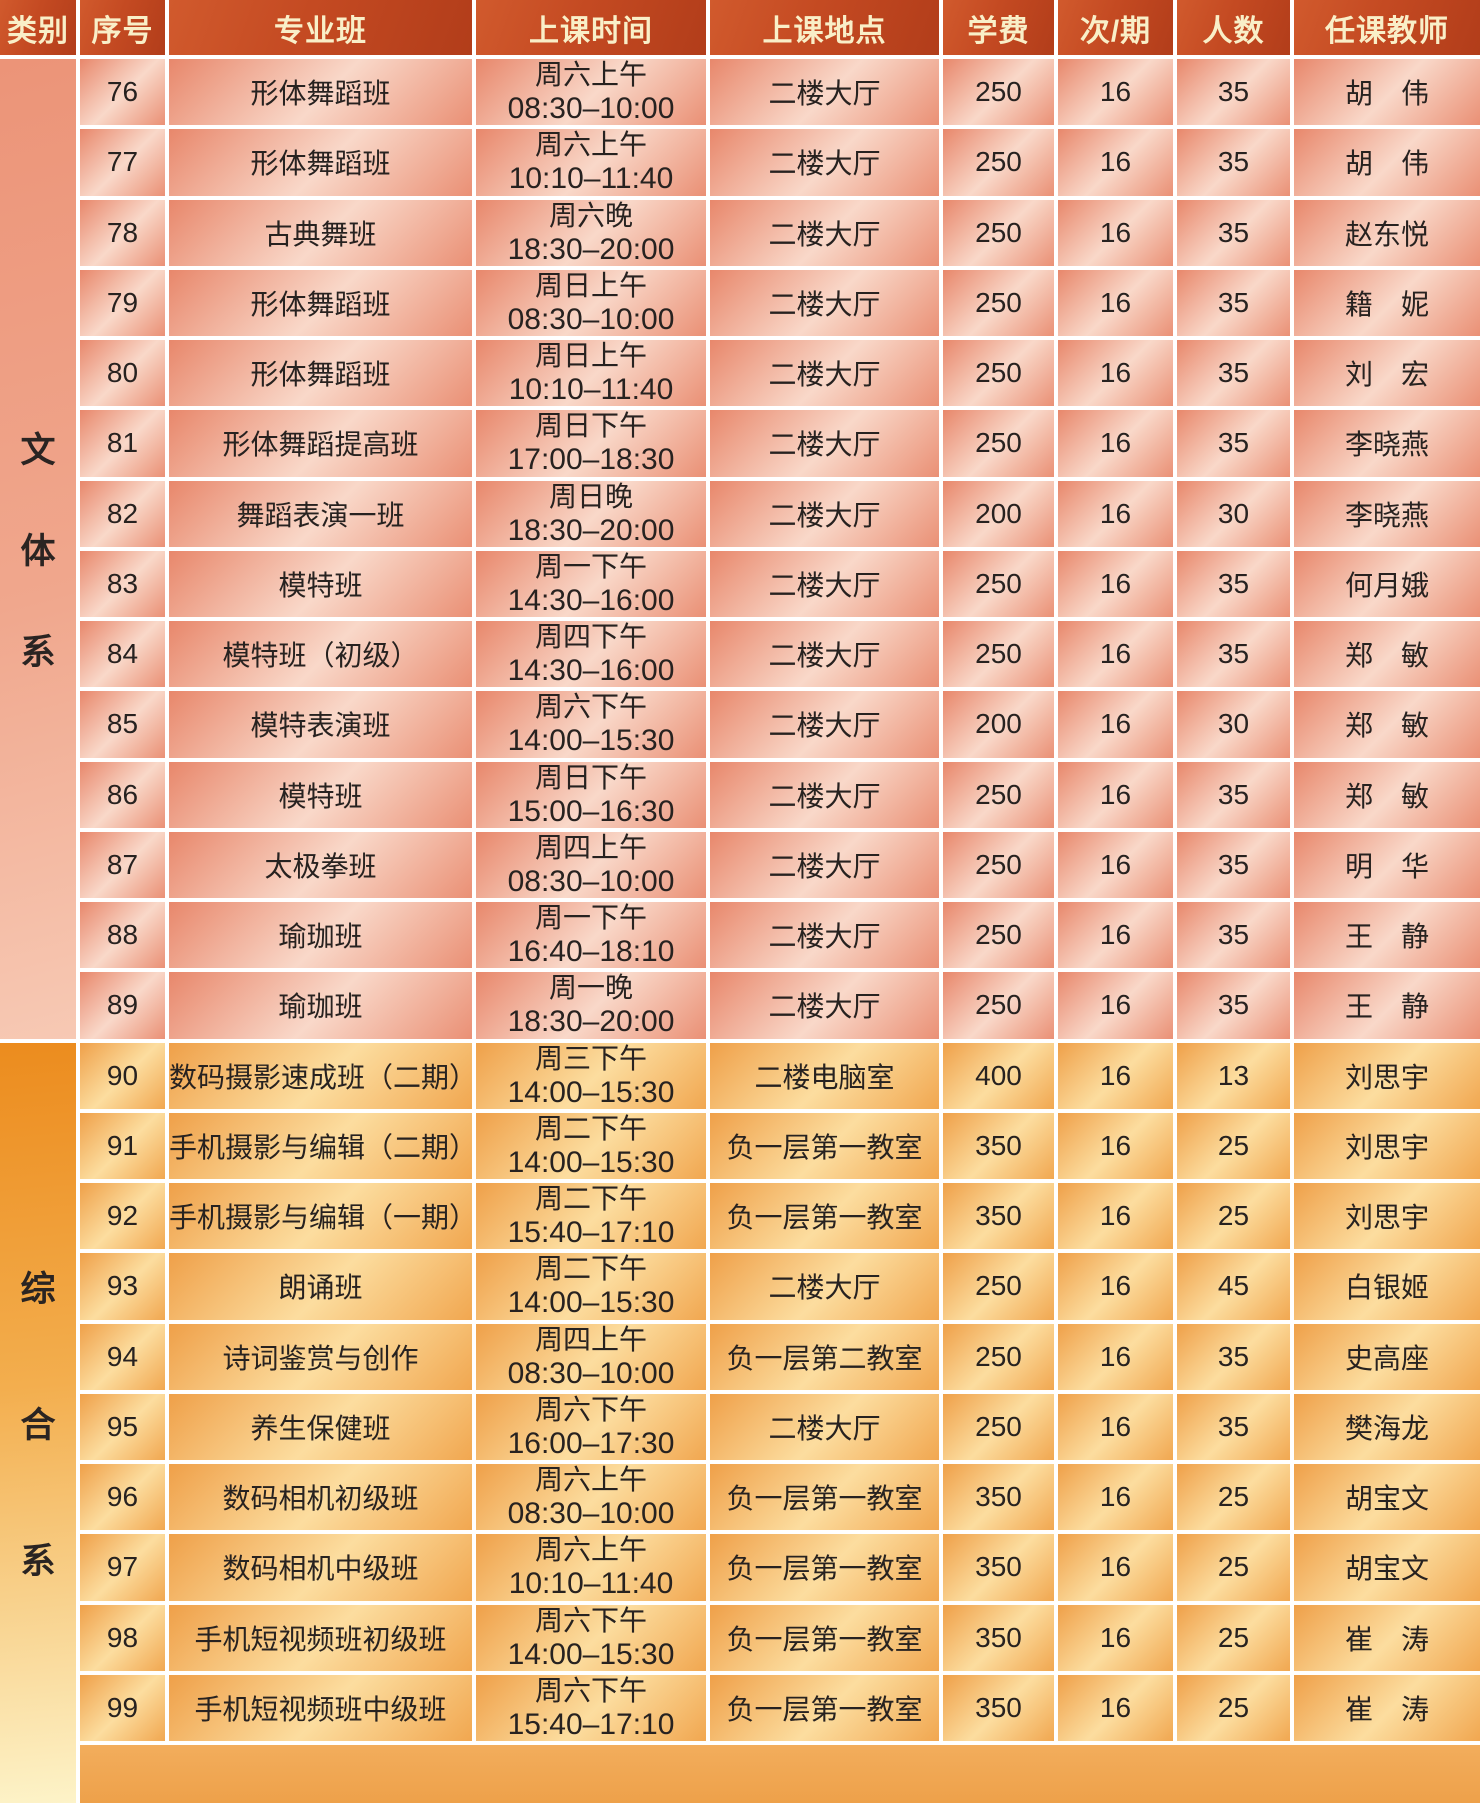 This screenshot has height=1803, width=1480. I want to click on cell-no: 91, so click(122, 1145).